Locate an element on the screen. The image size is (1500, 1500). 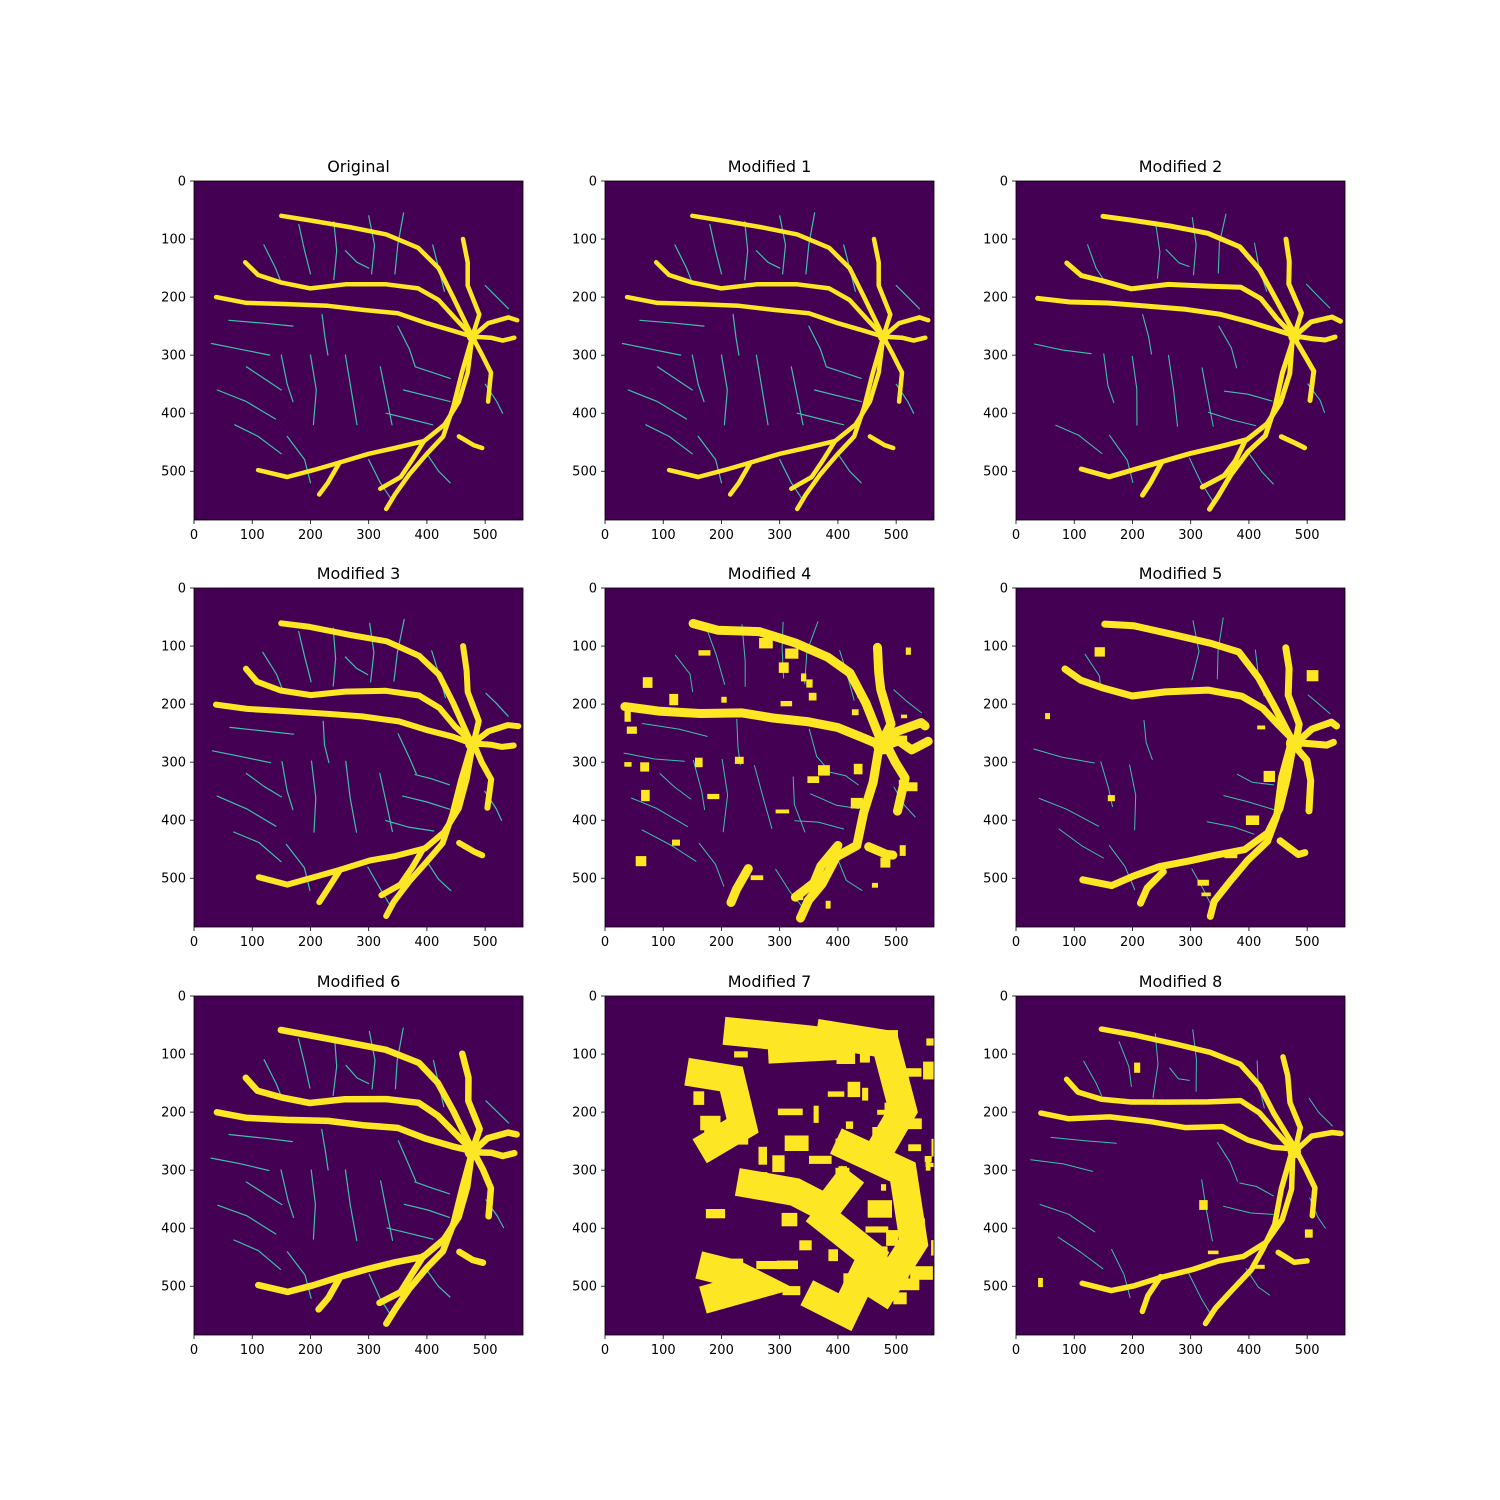
x-tick-label: 500 is located at coordinates (1307, 942).